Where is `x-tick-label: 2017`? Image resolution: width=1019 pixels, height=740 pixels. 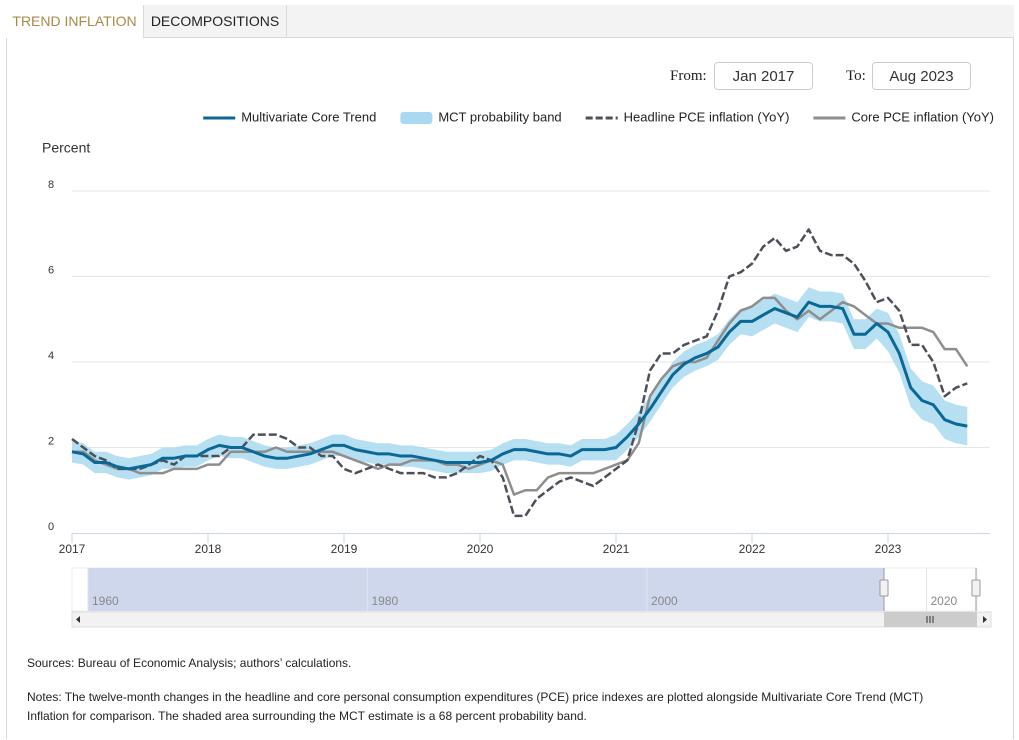 x-tick-label: 2017 is located at coordinates (72, 549).